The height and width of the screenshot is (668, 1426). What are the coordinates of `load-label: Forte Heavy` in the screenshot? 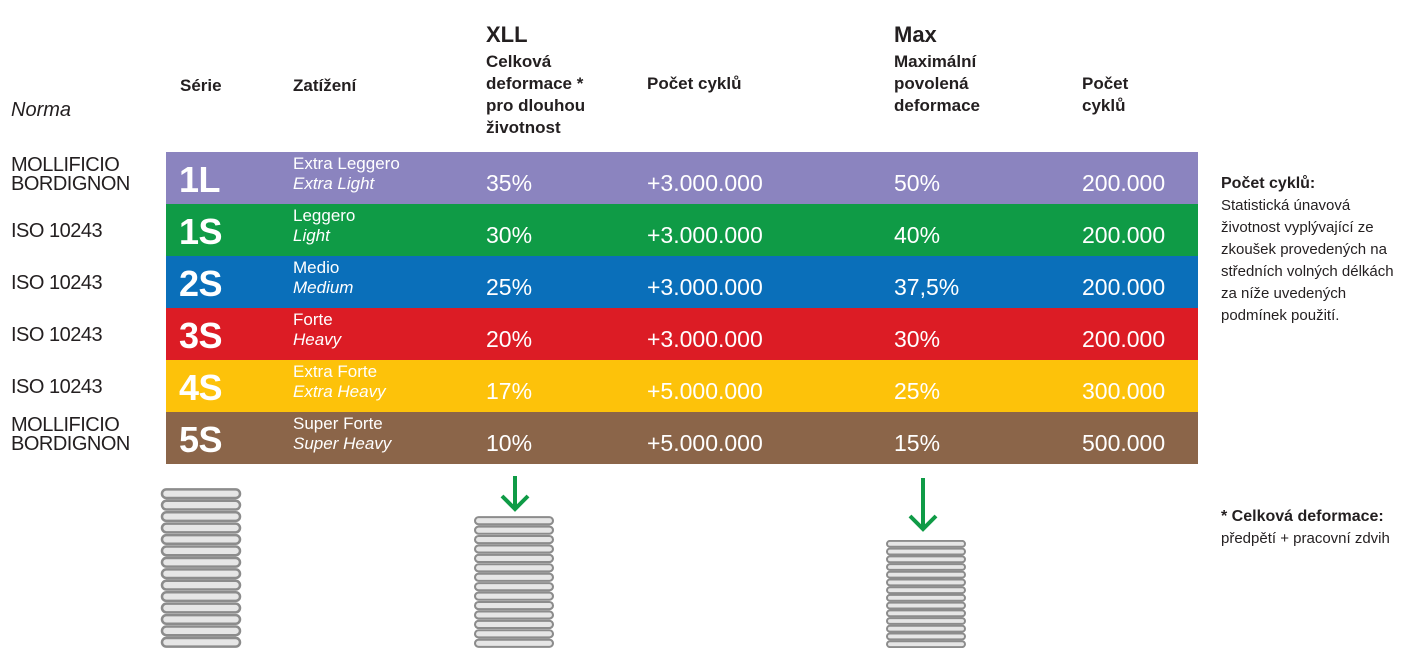 It's located at (317, 330).